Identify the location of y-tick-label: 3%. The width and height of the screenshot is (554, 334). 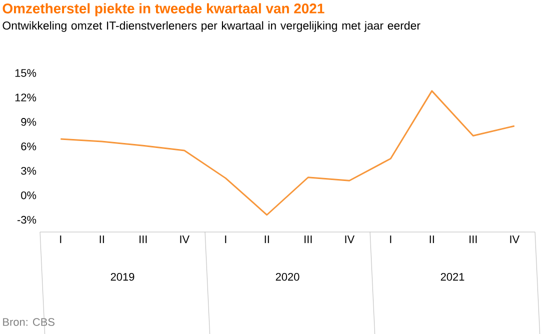
(28, 170).